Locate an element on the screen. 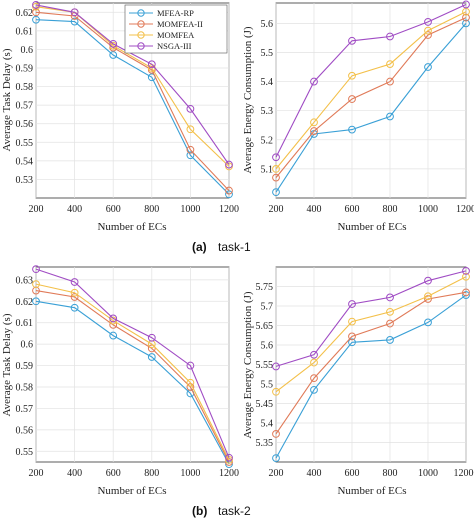 This screenshot has height=525, width=474. series-line-momfea-ii is located at coordinates (371, 363).